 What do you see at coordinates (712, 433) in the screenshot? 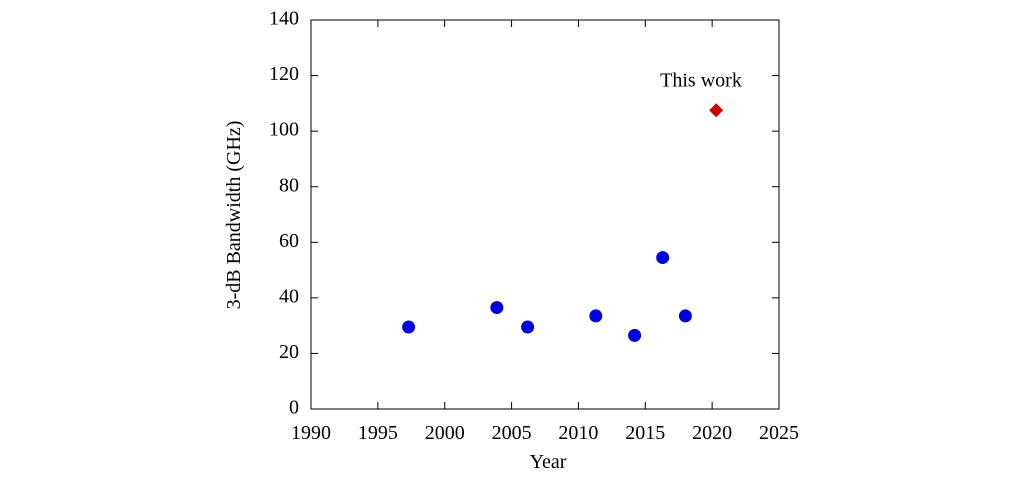
I see `x-tick-label: 2020` at bounding box center [712, 433].